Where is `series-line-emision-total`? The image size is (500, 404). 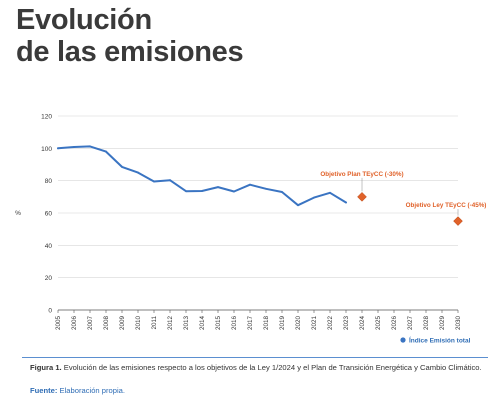
series-line-emision-total is located at coordinates (202, 176).